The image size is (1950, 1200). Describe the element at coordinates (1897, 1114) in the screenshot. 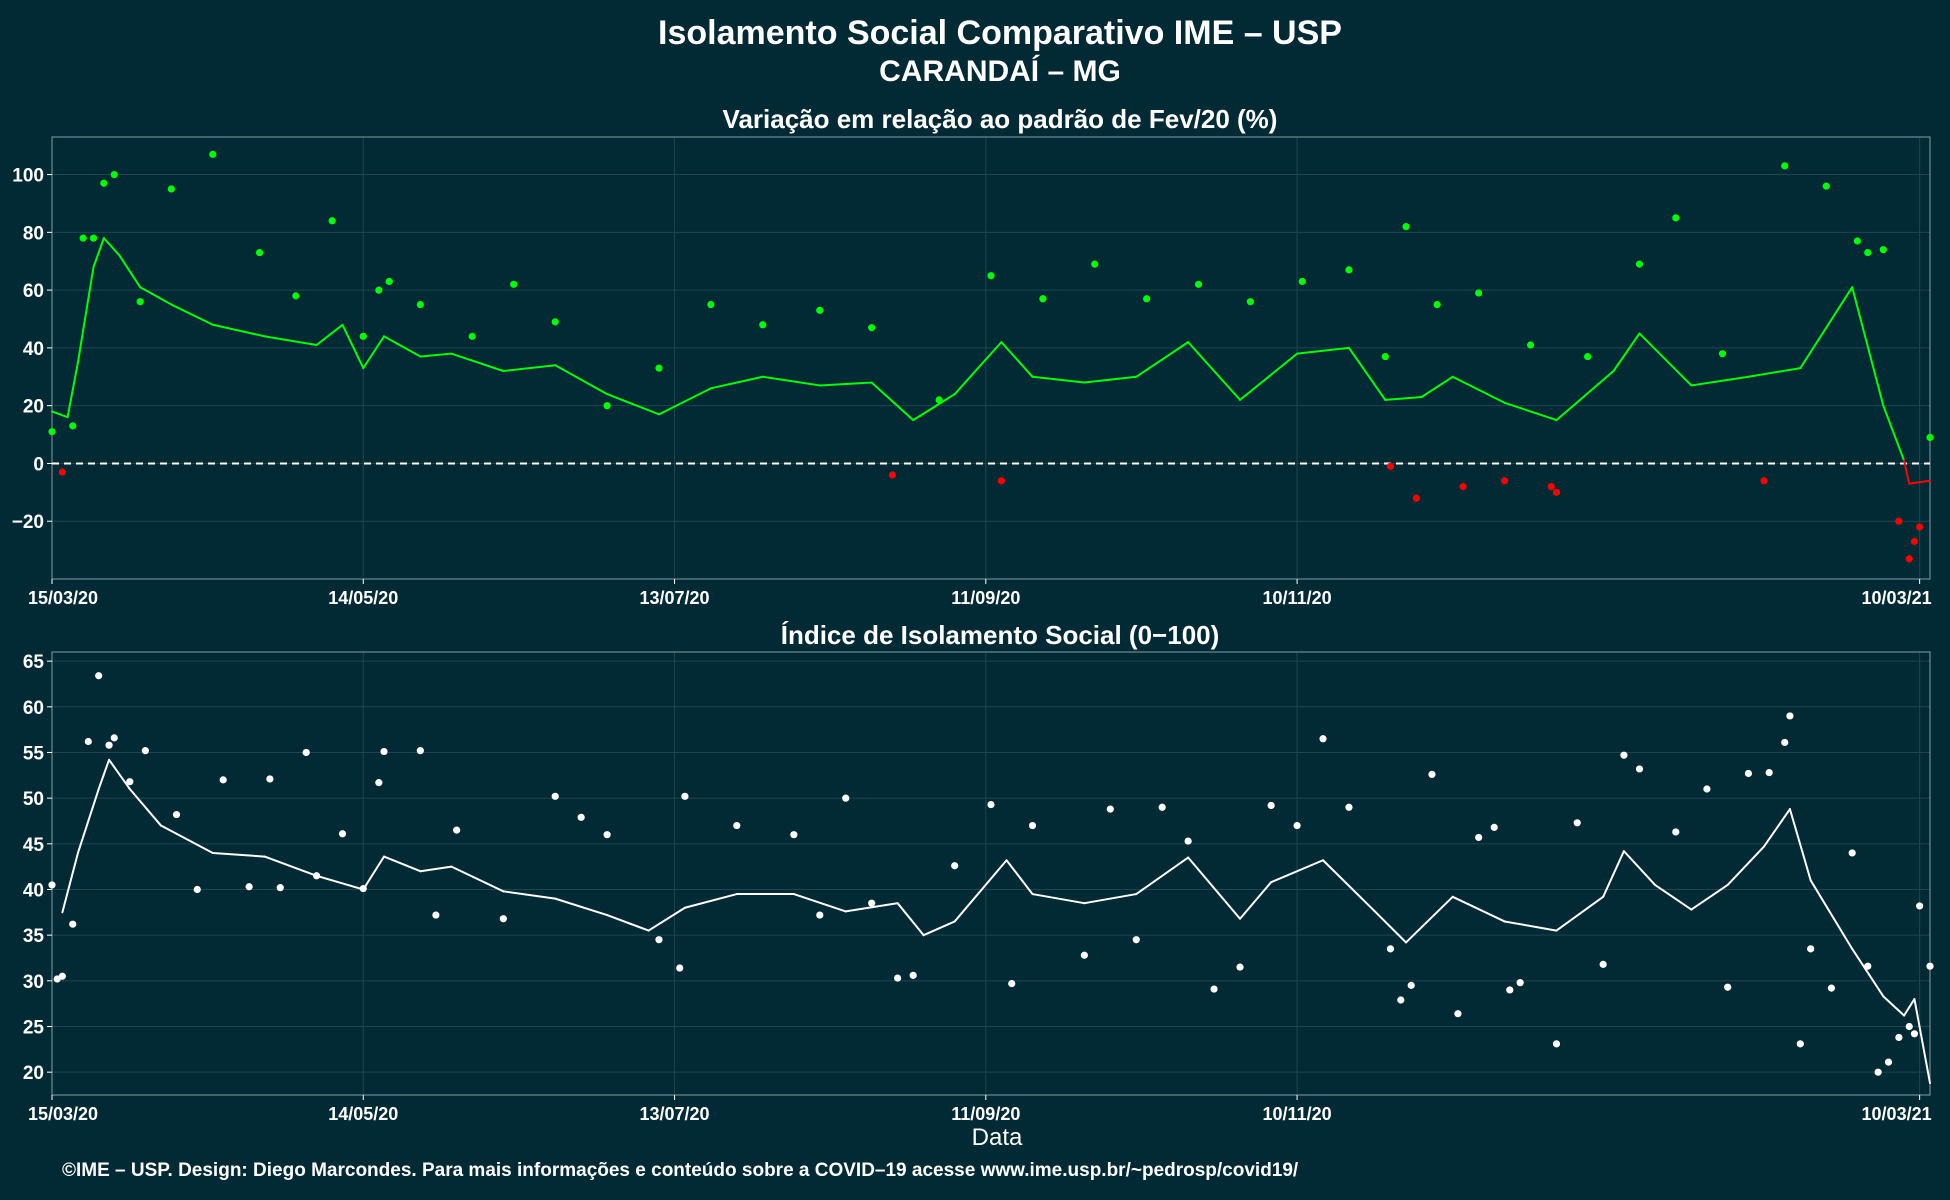

I see `x-tick-label: 10/03/21` at that location.